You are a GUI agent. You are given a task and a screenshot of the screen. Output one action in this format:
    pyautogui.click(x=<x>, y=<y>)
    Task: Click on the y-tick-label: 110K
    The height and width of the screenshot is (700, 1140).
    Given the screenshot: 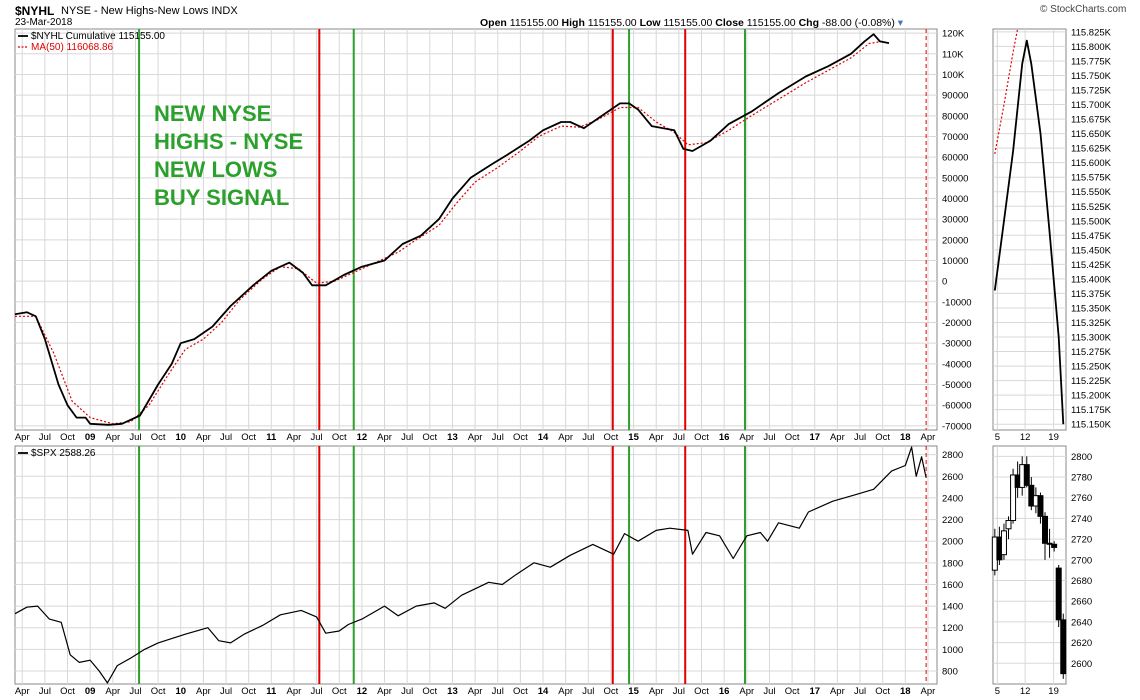 What is the action you would take?
    pyautogui.click(x=953, y=54)
    